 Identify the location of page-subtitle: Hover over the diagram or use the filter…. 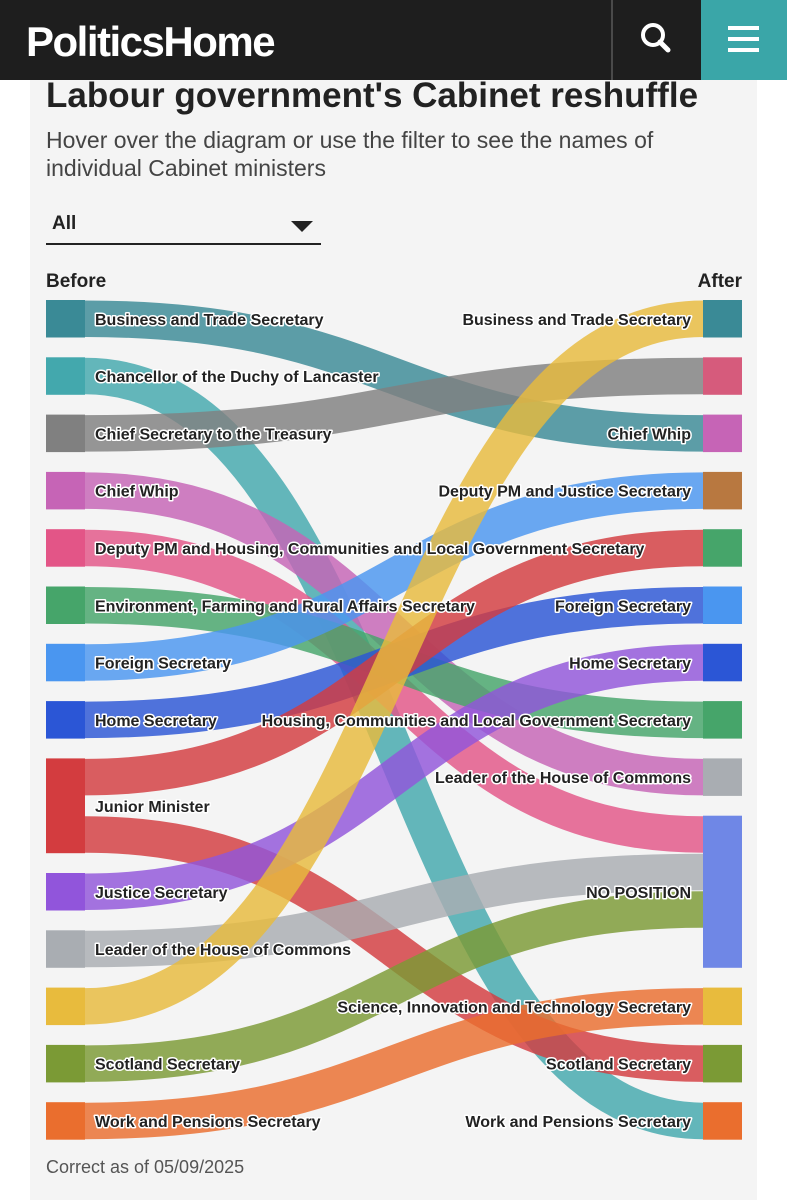
(350, 154).